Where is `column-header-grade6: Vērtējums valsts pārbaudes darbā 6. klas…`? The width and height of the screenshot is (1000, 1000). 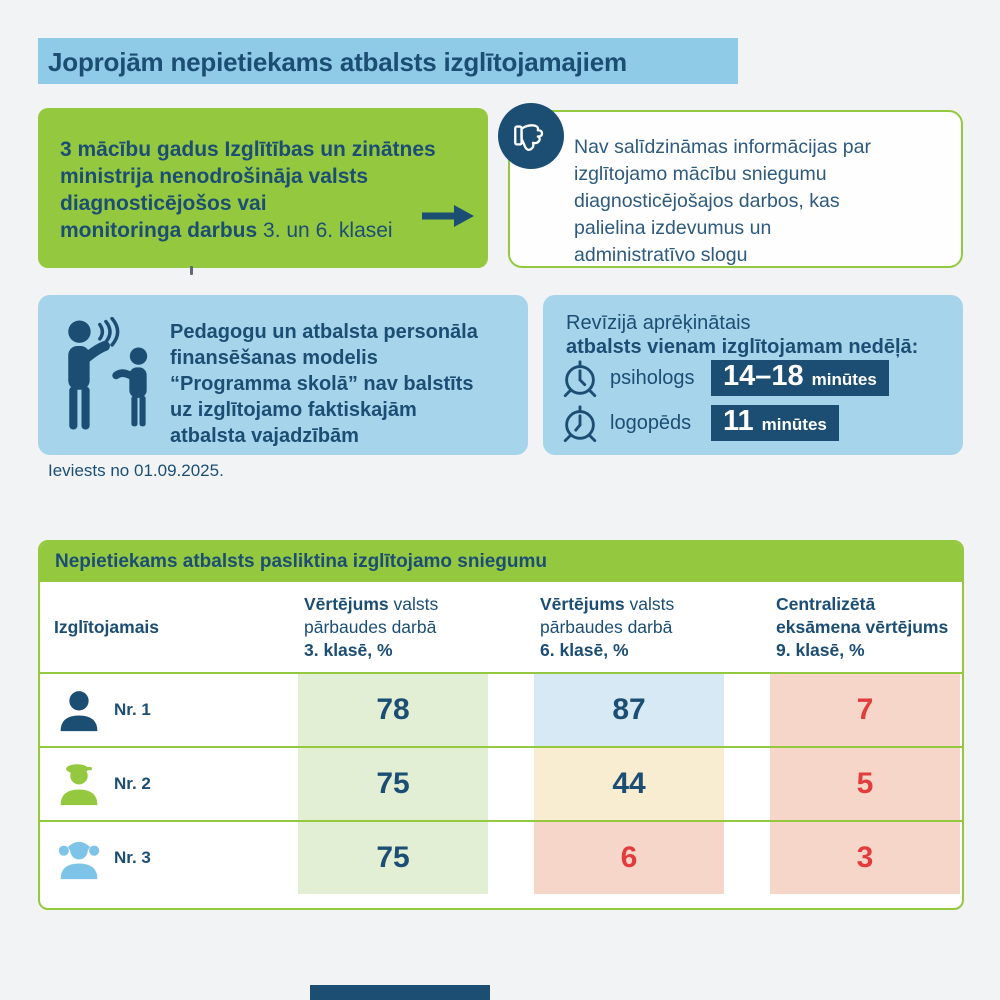
column-header-grade6: Vērtējums valsts pārbaudes darbā 6. klas… is located at coordinates (607, 626).